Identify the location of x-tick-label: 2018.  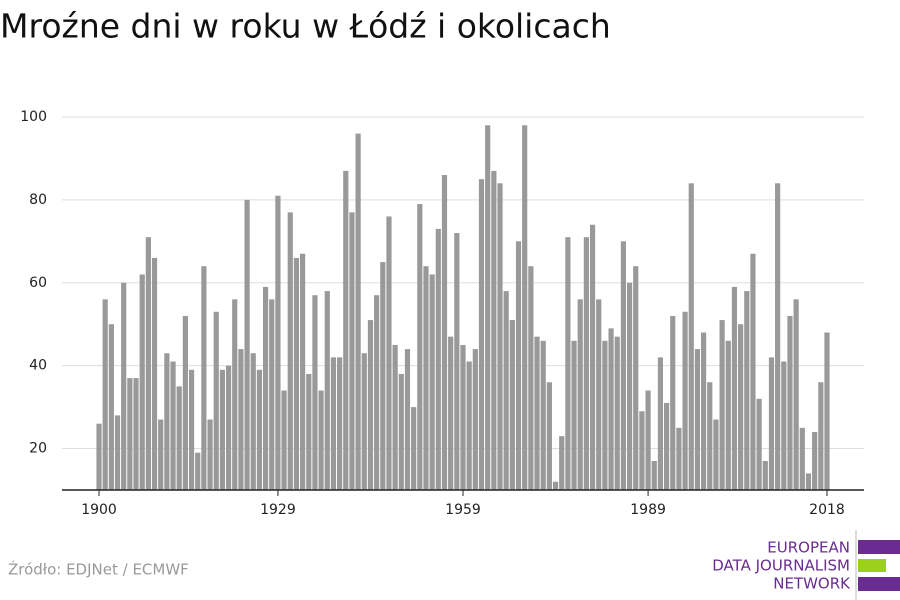
(827, 510).